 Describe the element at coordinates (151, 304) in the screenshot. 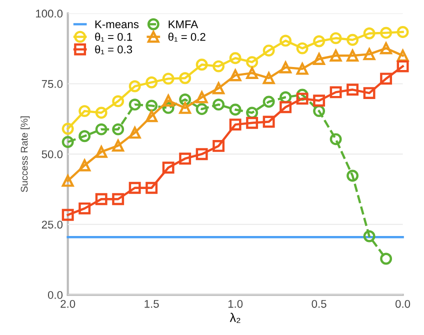

I see `x-tick-label: 1.5` at that location.